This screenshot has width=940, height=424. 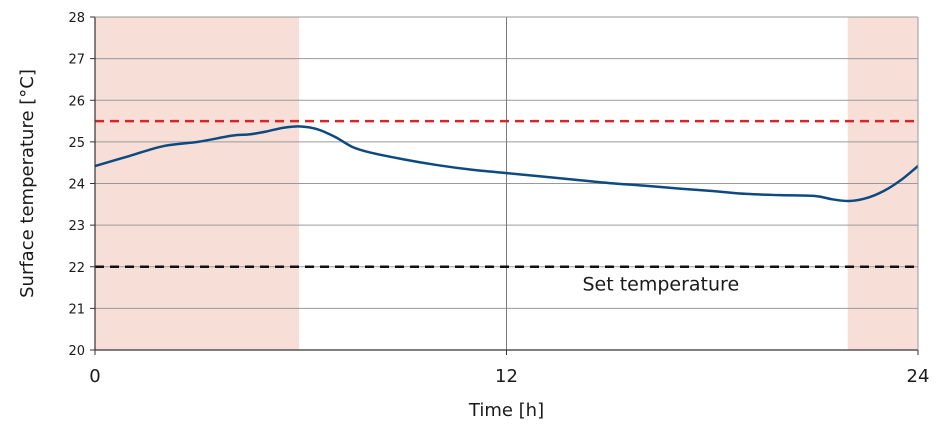 What do you see at coordinates (76, 351) in the screenshot?
I see `y-tick-label: 20` at bounding box center [76, 351].